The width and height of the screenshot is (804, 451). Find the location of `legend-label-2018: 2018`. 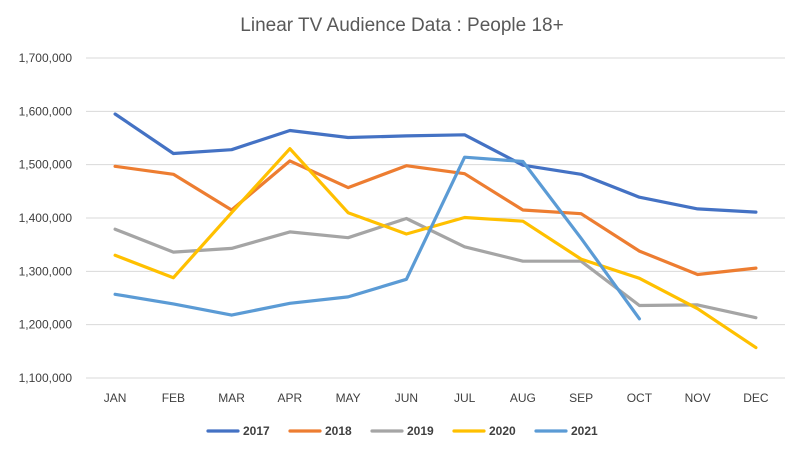

legend-label-2018: 2018 is located at coordinates (338, 431).